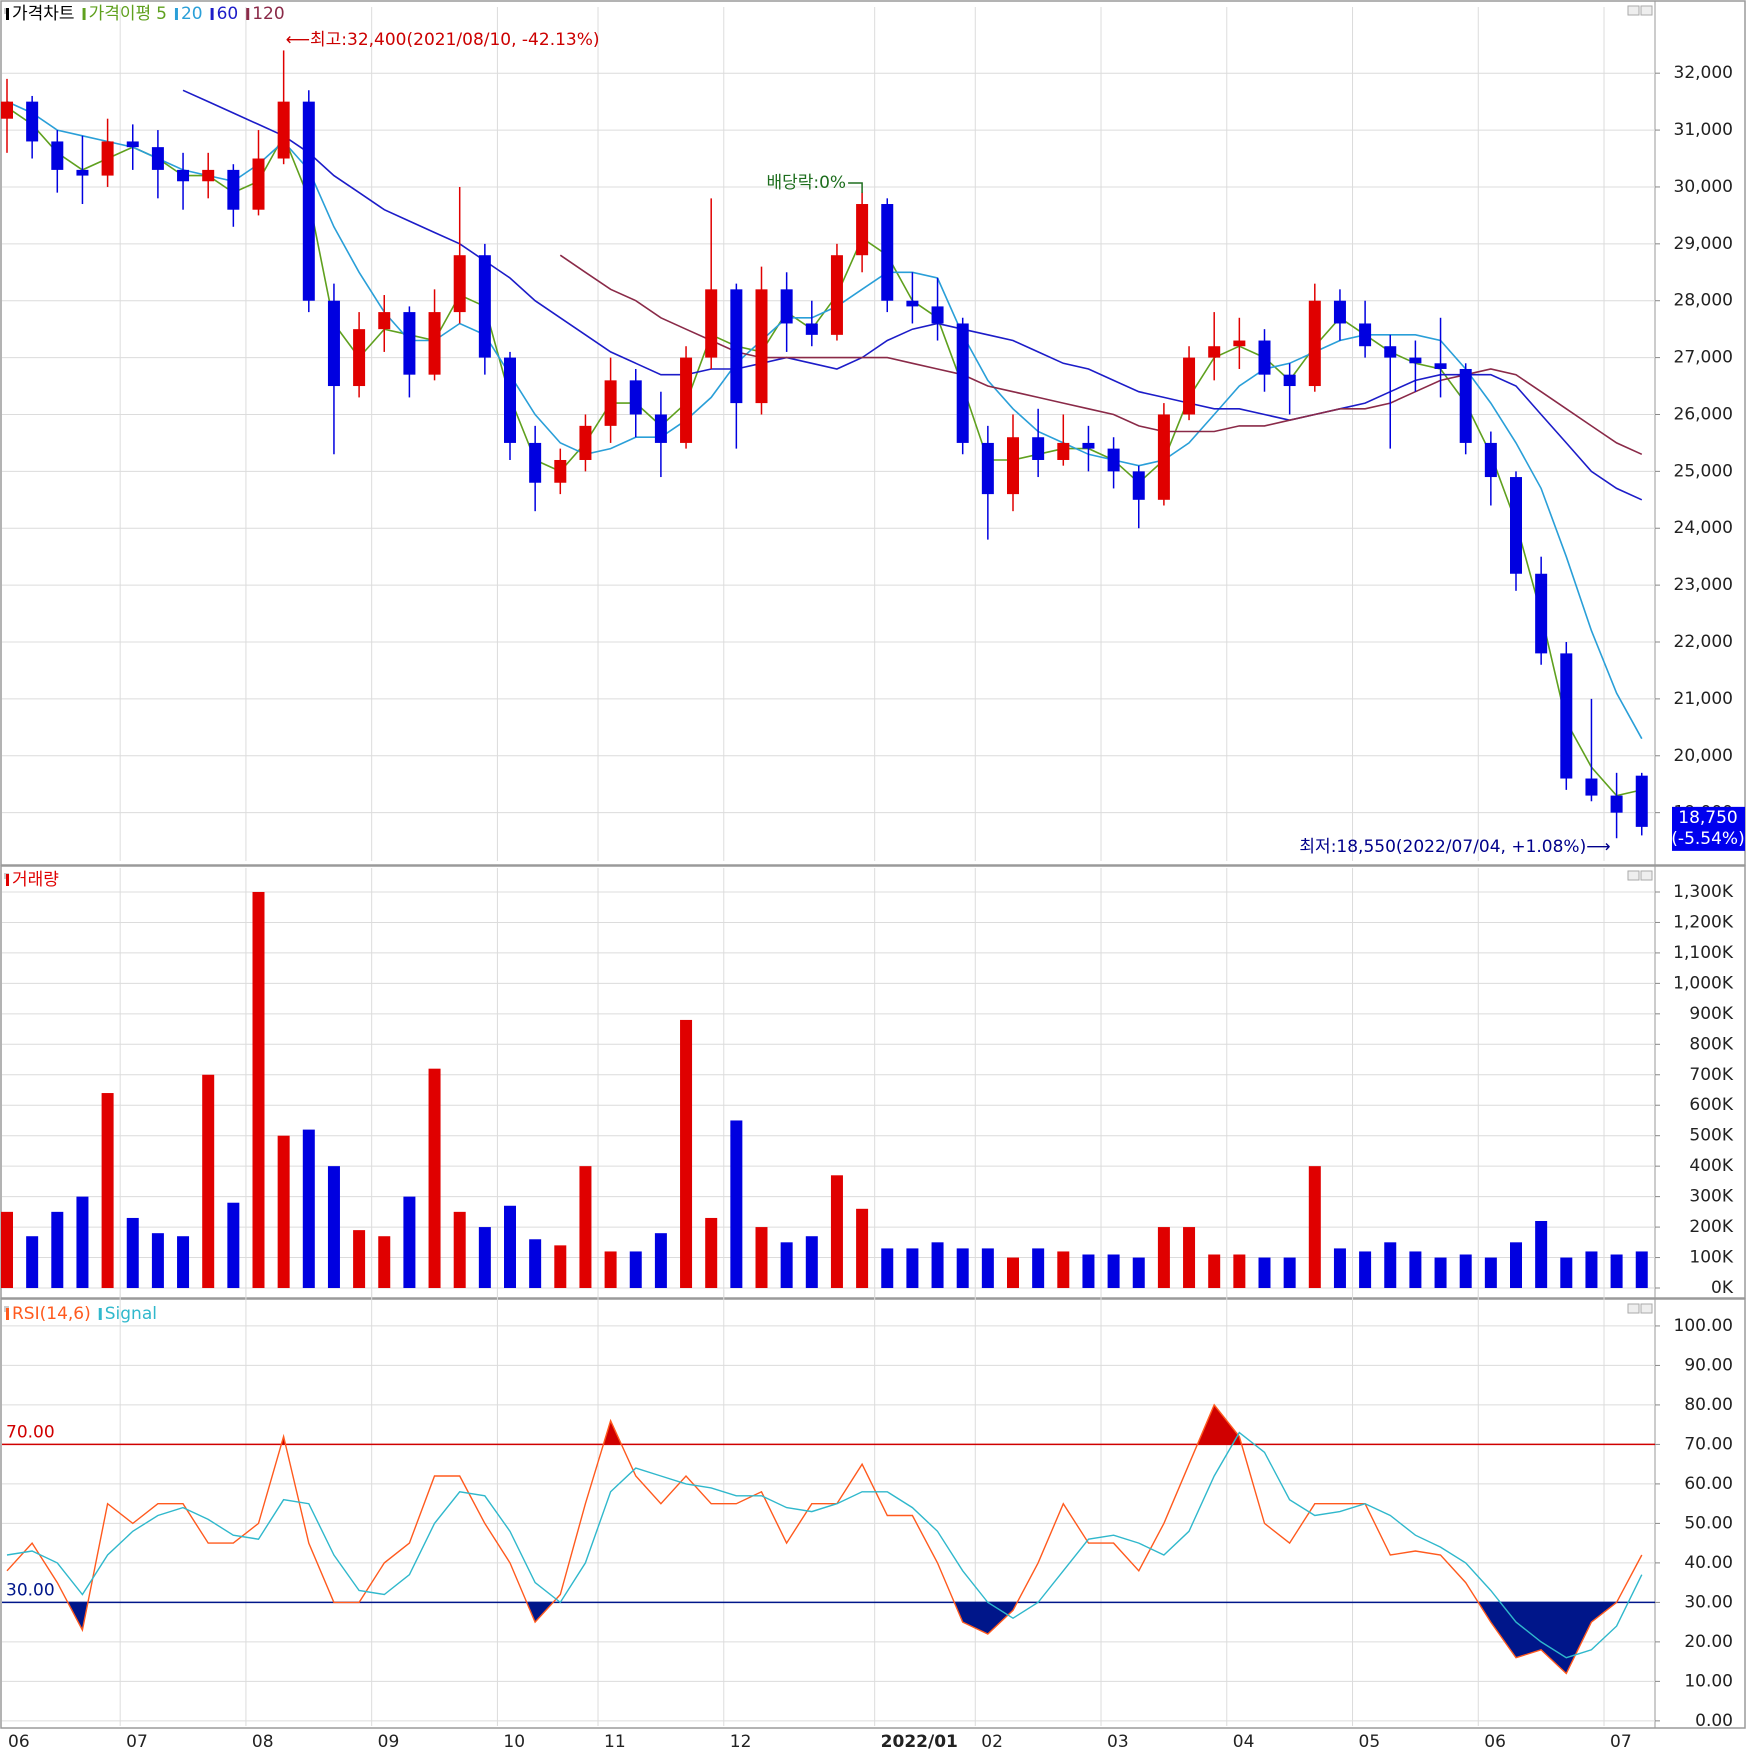 The image size is (1747, 1753). I want to click on y-tick-label: 0.00, so click(1714, 1721).